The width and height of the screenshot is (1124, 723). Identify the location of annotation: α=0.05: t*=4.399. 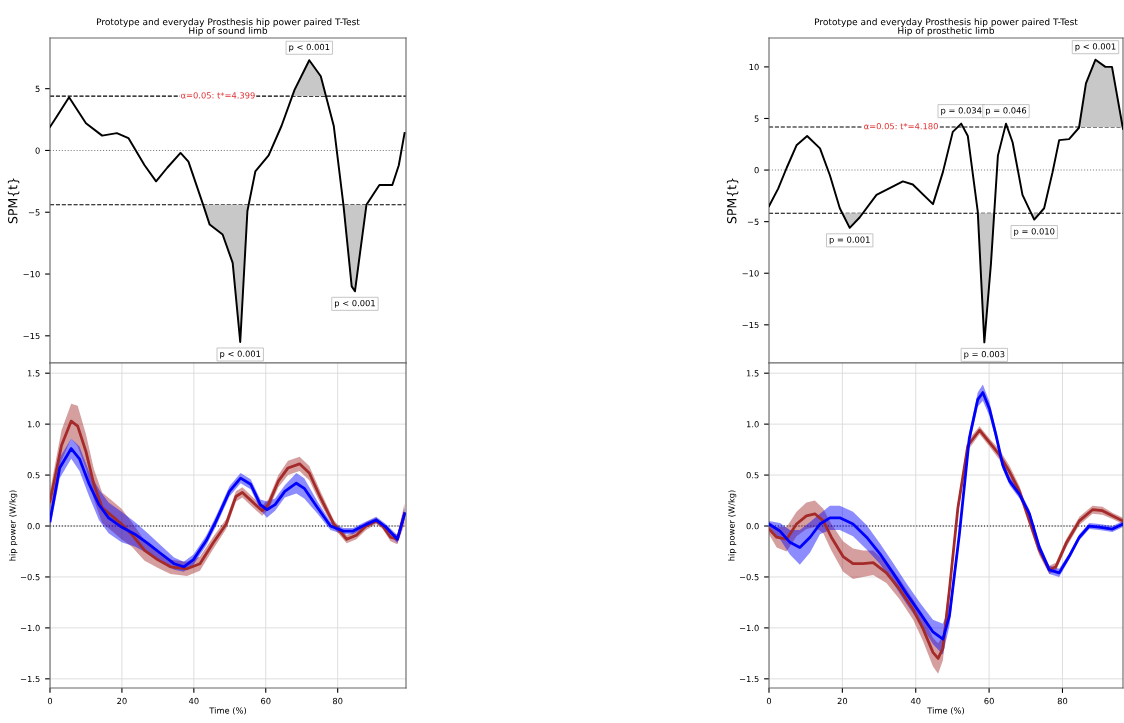
(218, 95).